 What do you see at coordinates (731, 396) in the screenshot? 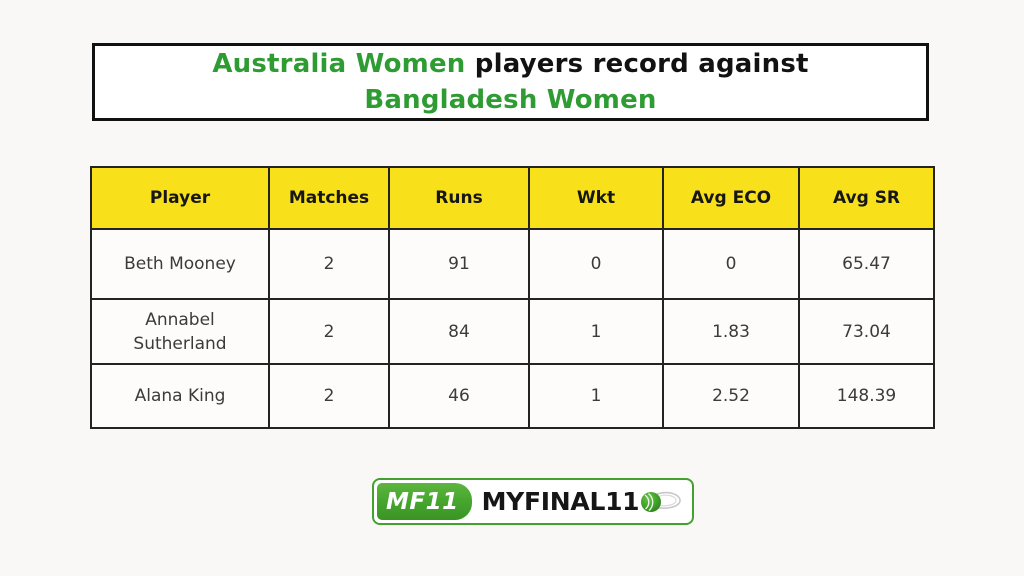
I see `avg-eco-value: 2.52` at bounding box center [731, 396].